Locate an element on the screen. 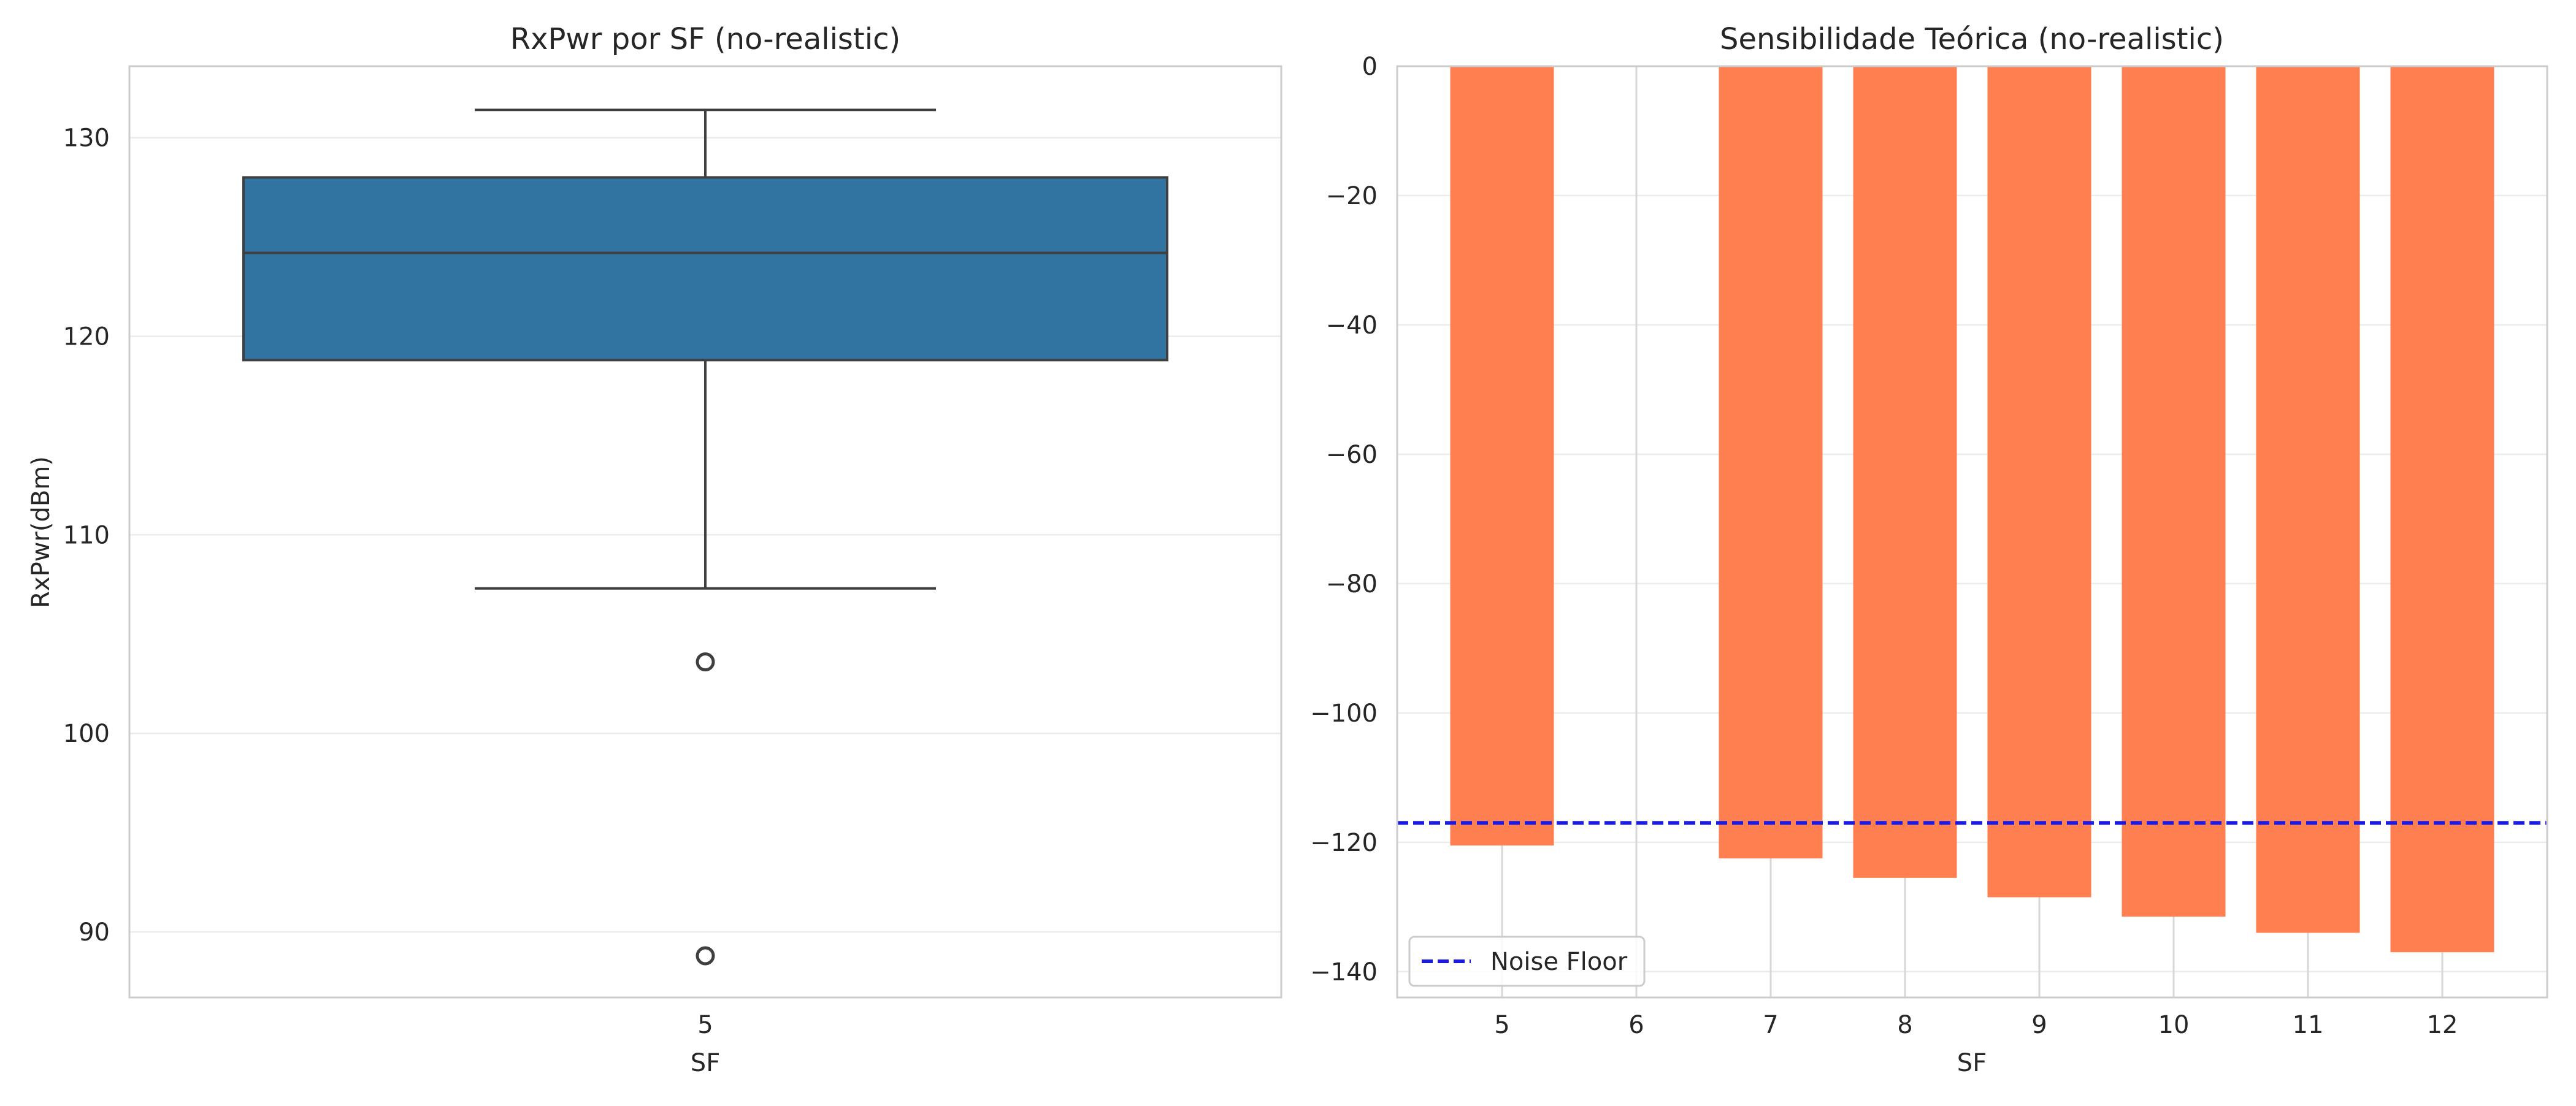 The image size is (2576, 1106). right-x-tick-label: 5 is located at coordinates (1501, 1025).